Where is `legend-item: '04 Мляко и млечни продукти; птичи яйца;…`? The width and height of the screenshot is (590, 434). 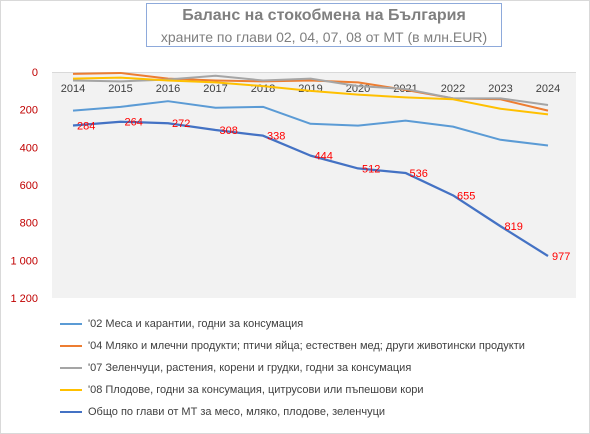
legend-item: '04 Мляко и млечни продукти; птичи яйца;… is located at coordinates (292, 346).